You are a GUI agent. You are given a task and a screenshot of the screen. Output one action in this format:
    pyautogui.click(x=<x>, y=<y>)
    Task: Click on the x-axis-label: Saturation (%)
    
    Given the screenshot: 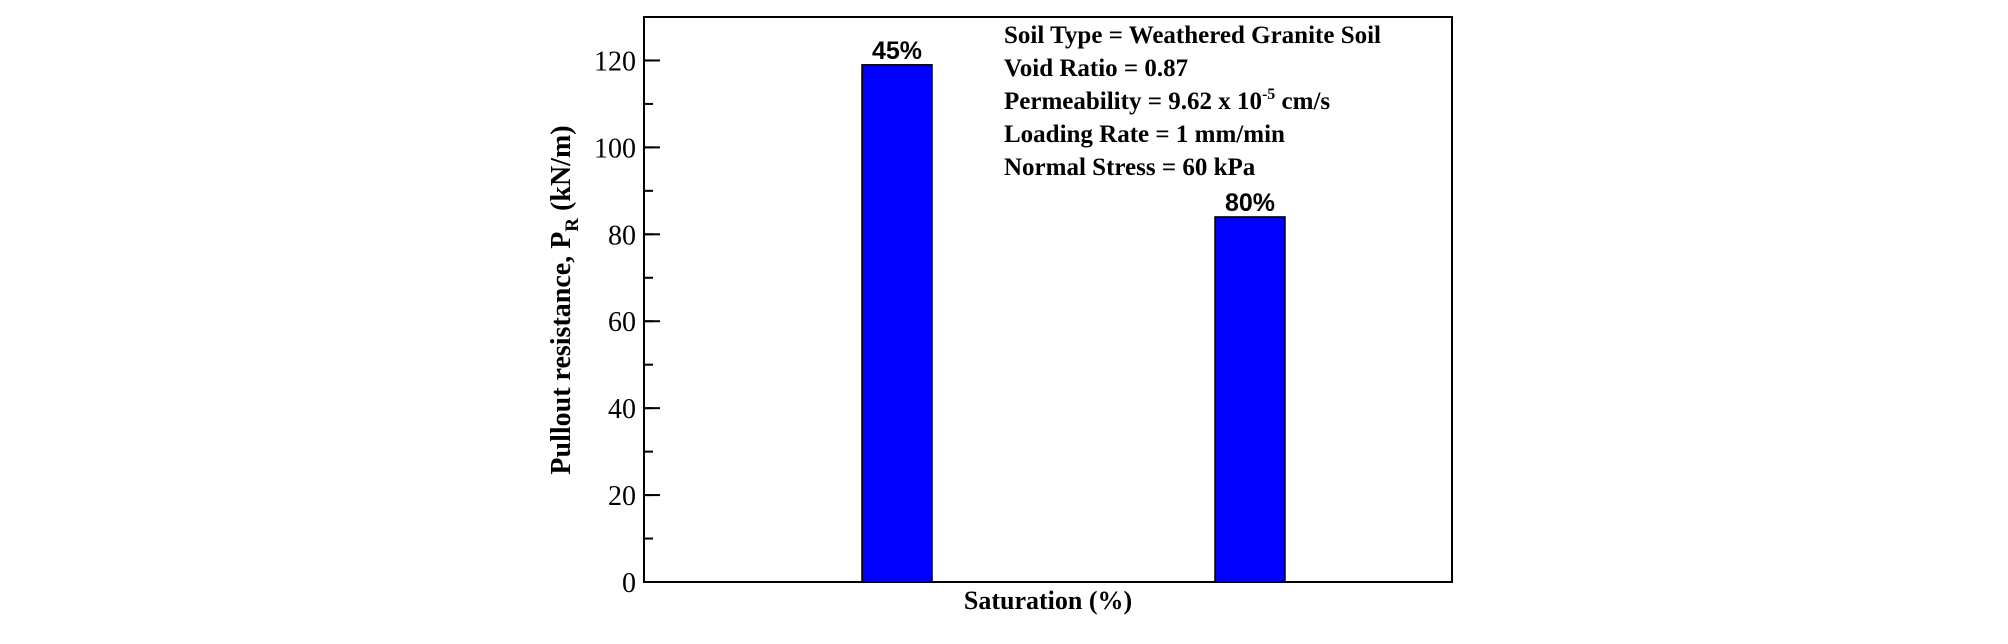 What is the action you would take?
    pyautogui.click(x=1048, y=600)
    